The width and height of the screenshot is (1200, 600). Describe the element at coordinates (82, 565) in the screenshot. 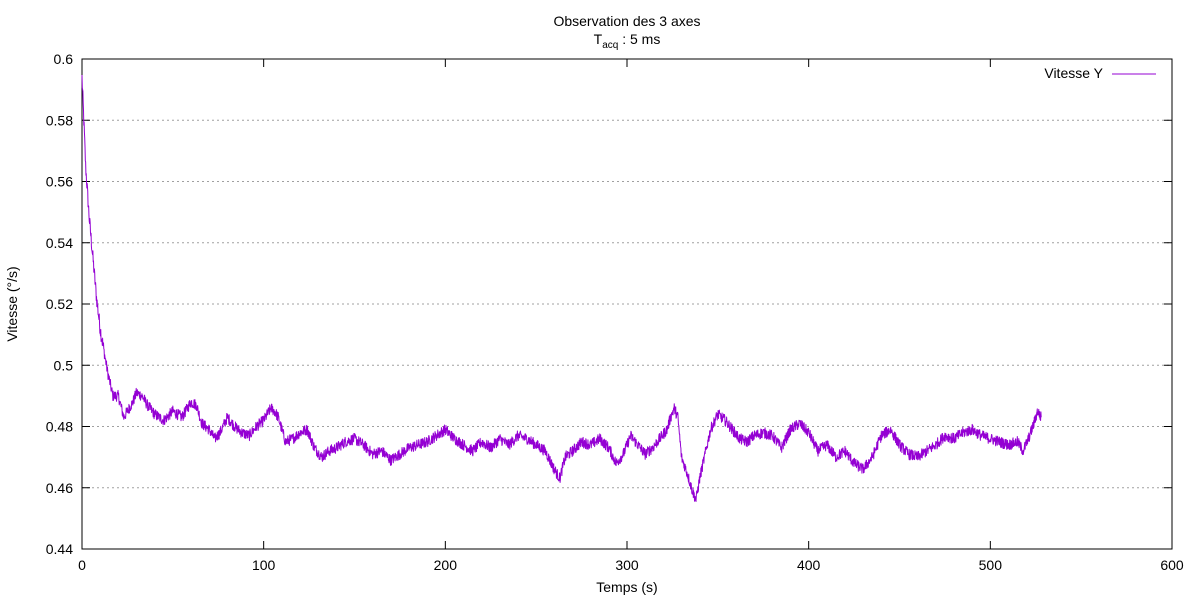

I see `x-tick-label: 0` at that location.